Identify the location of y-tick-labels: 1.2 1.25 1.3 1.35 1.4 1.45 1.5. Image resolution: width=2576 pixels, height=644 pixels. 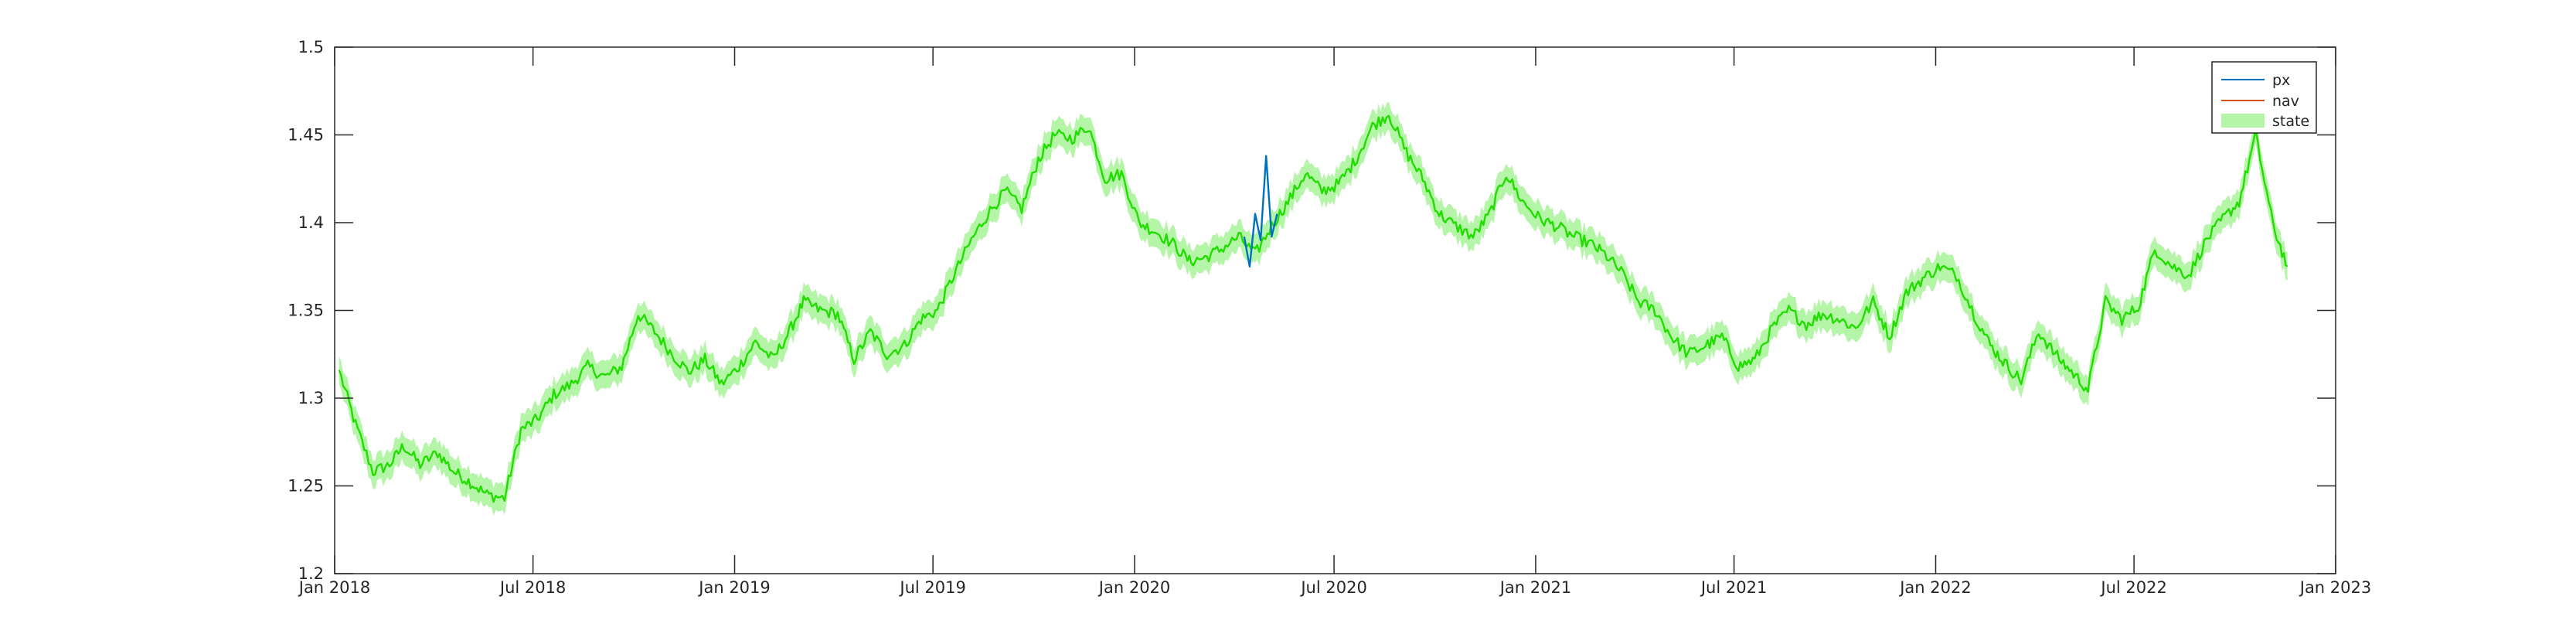
(306, 310).